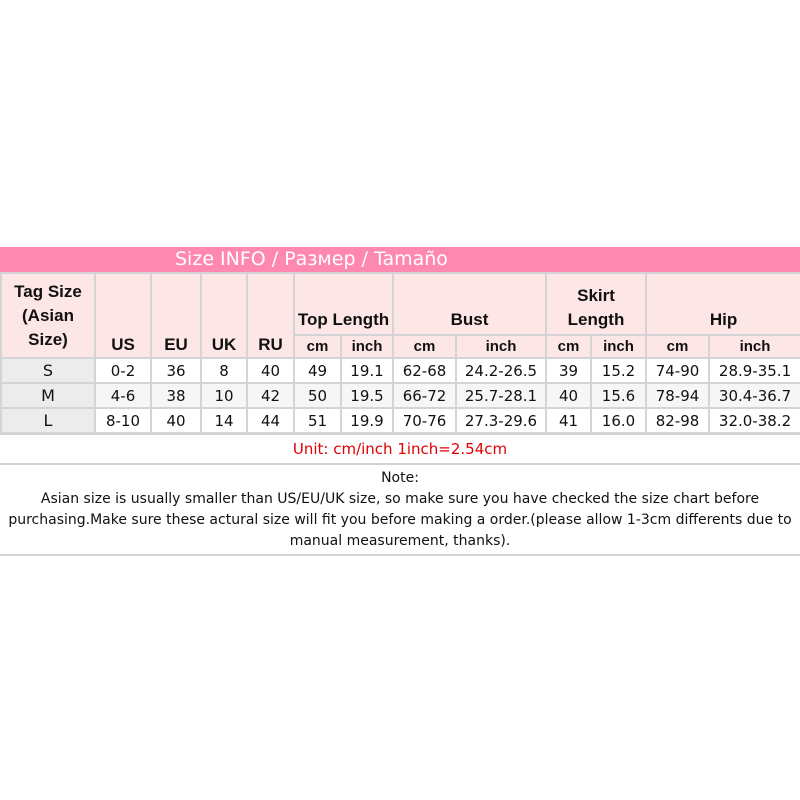  What do you see at coordinates (176, 420) in the screenshot?
I see `cell-eu: 40` at bounding box center [176, 420].